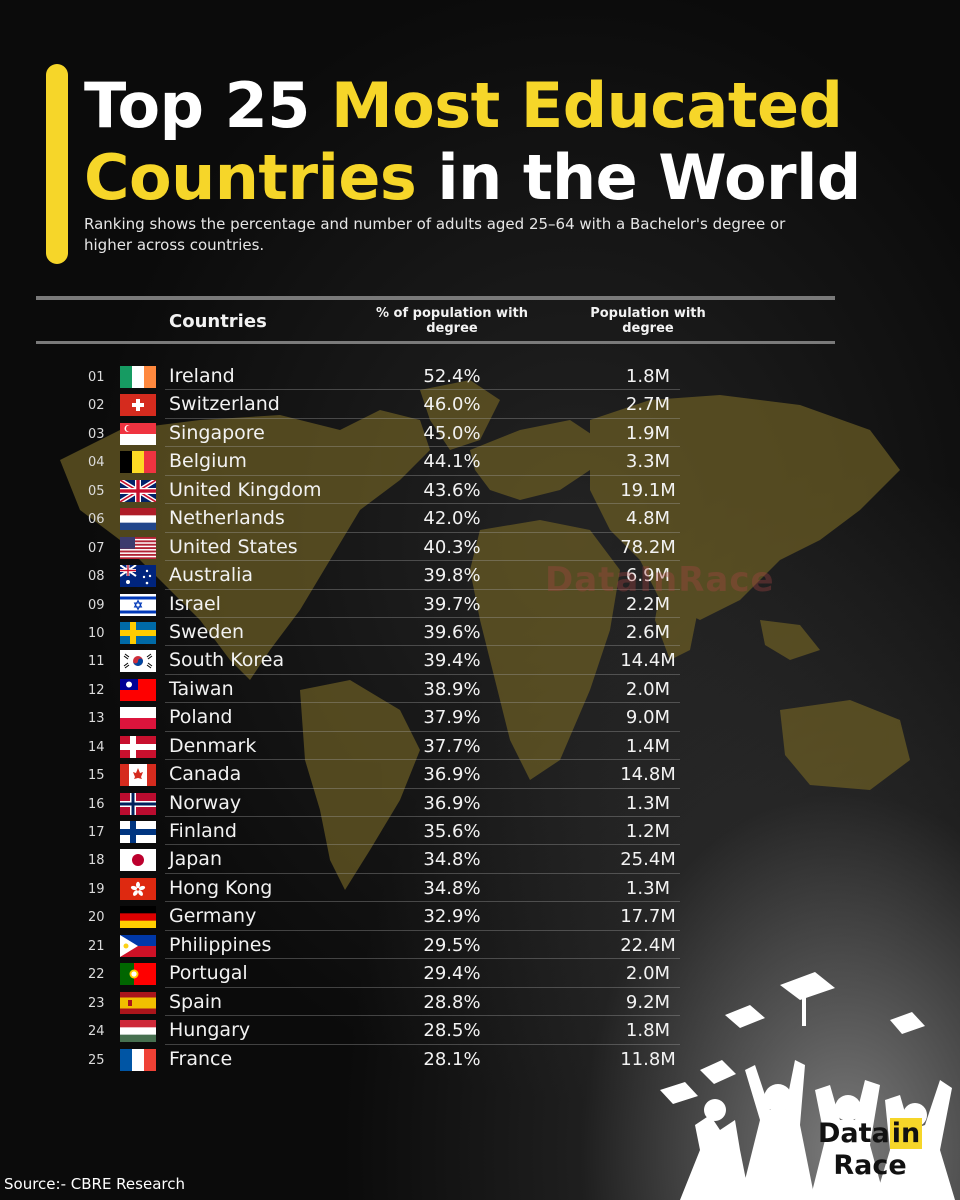  I want to click on uk-flag-icon, so click(138, 490).